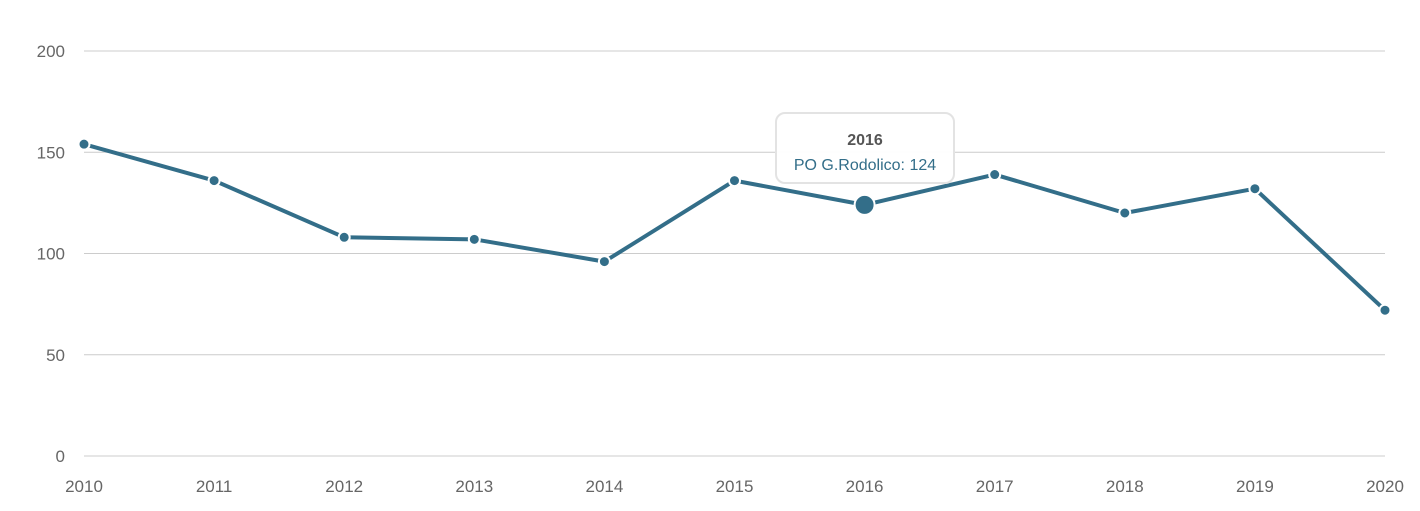 The height and width of the screenshot is (511, 1420). I want to click on tooltip-title: 2016, so click(865, 140).